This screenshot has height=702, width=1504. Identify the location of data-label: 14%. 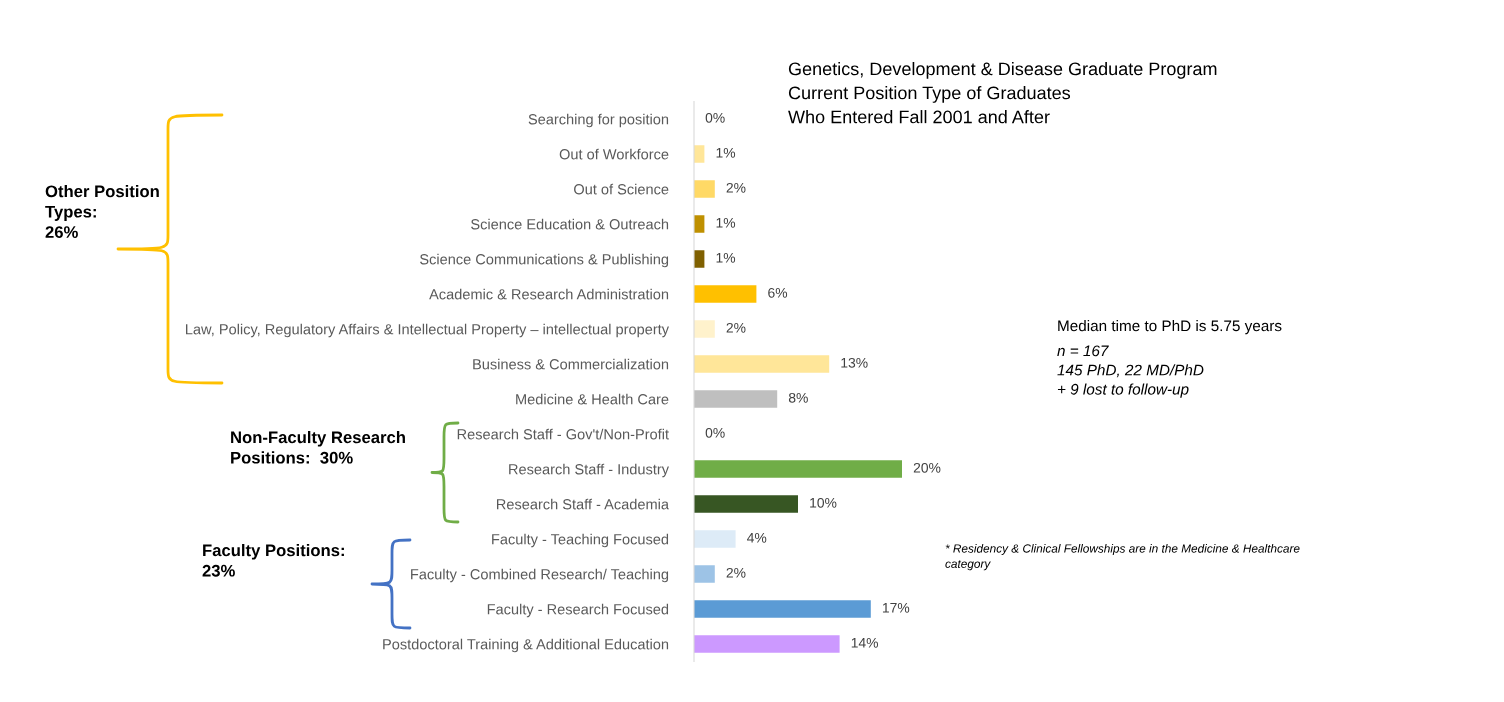
(865, 642).